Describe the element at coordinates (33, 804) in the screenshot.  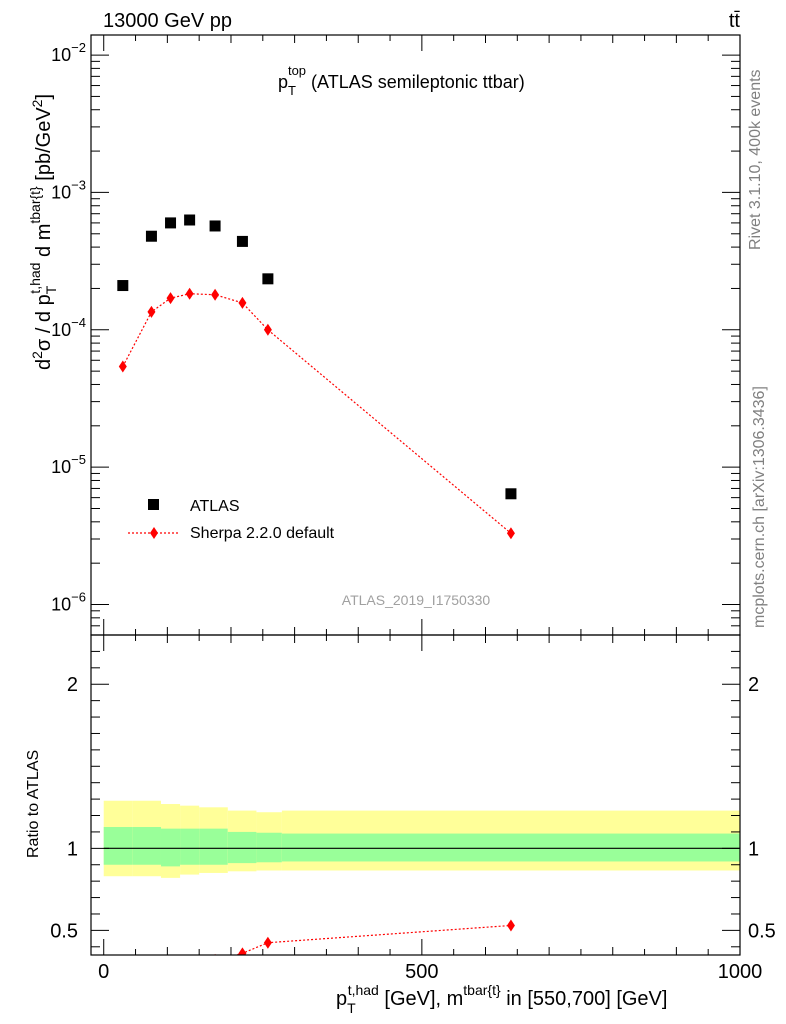
I see `ratio-y-axis-title: Ratio to ATLAS` at that location.